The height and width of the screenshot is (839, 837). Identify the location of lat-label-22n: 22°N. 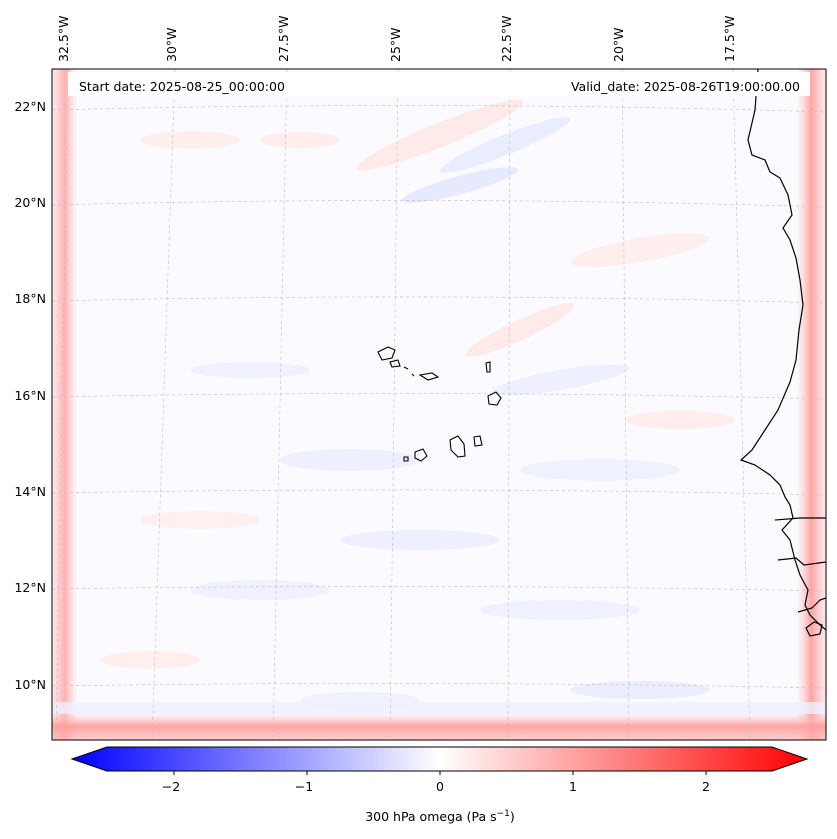
(30, 106).